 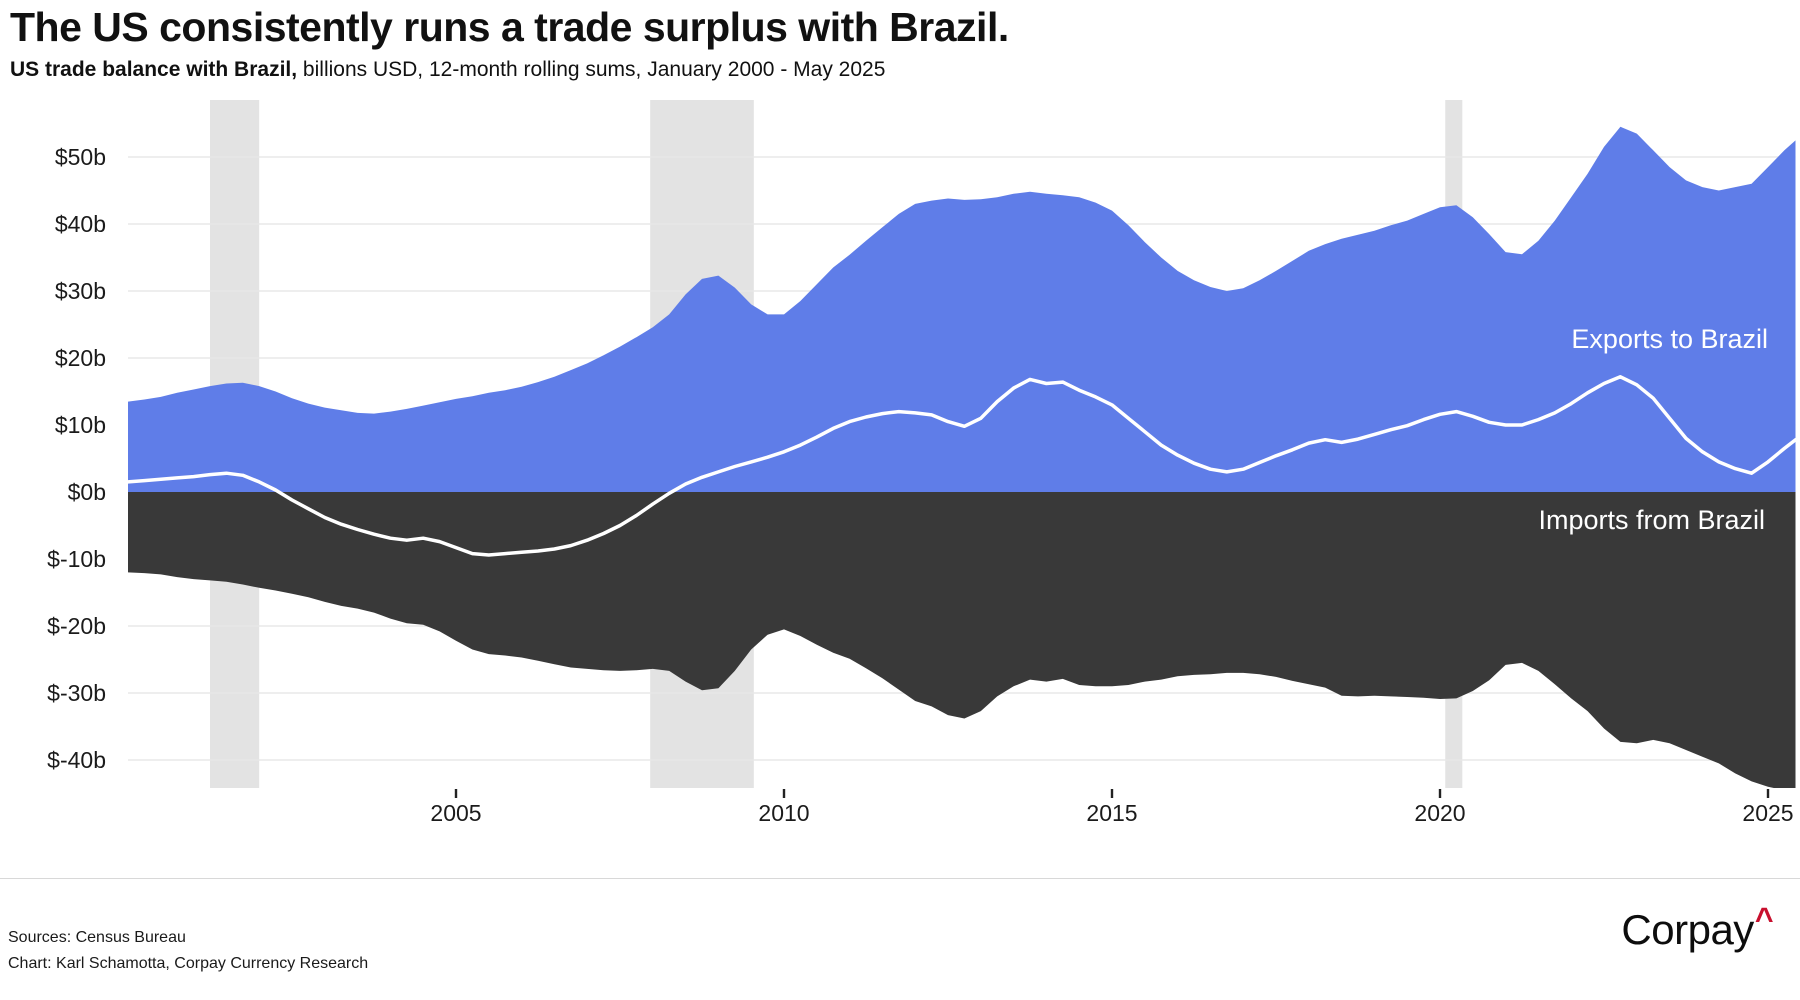 I want to click on x-tick-label: 2010, so click(x=784, y=813).